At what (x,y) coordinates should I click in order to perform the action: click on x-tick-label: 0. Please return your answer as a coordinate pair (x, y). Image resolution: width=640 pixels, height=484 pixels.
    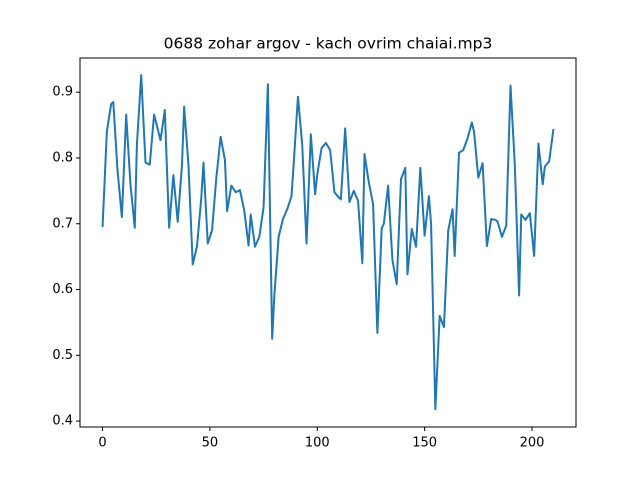
    Looking at the image, I should click on (102, 443).